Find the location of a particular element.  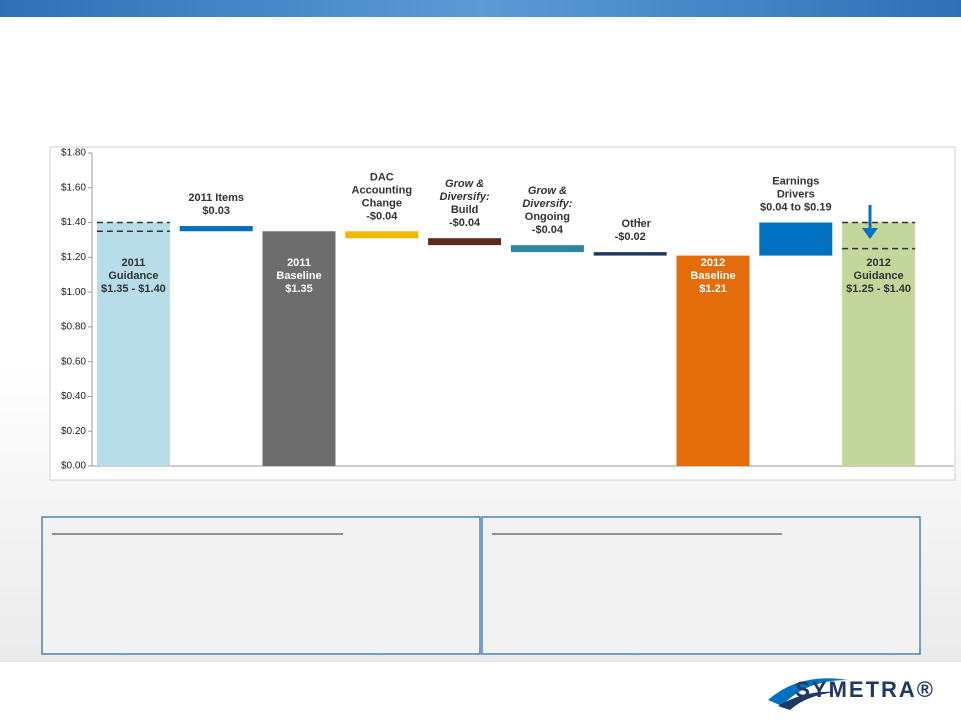

logo: SYMETRA® is located at coordinates (865, 689).